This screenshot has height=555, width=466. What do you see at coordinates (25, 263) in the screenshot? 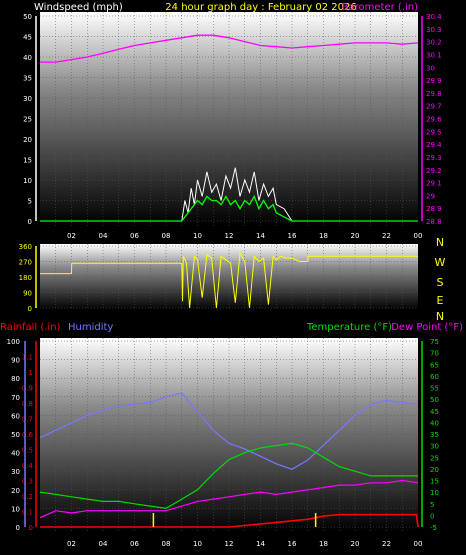
I see `direction-tick-label: 270` at bounding box center [25, 263].